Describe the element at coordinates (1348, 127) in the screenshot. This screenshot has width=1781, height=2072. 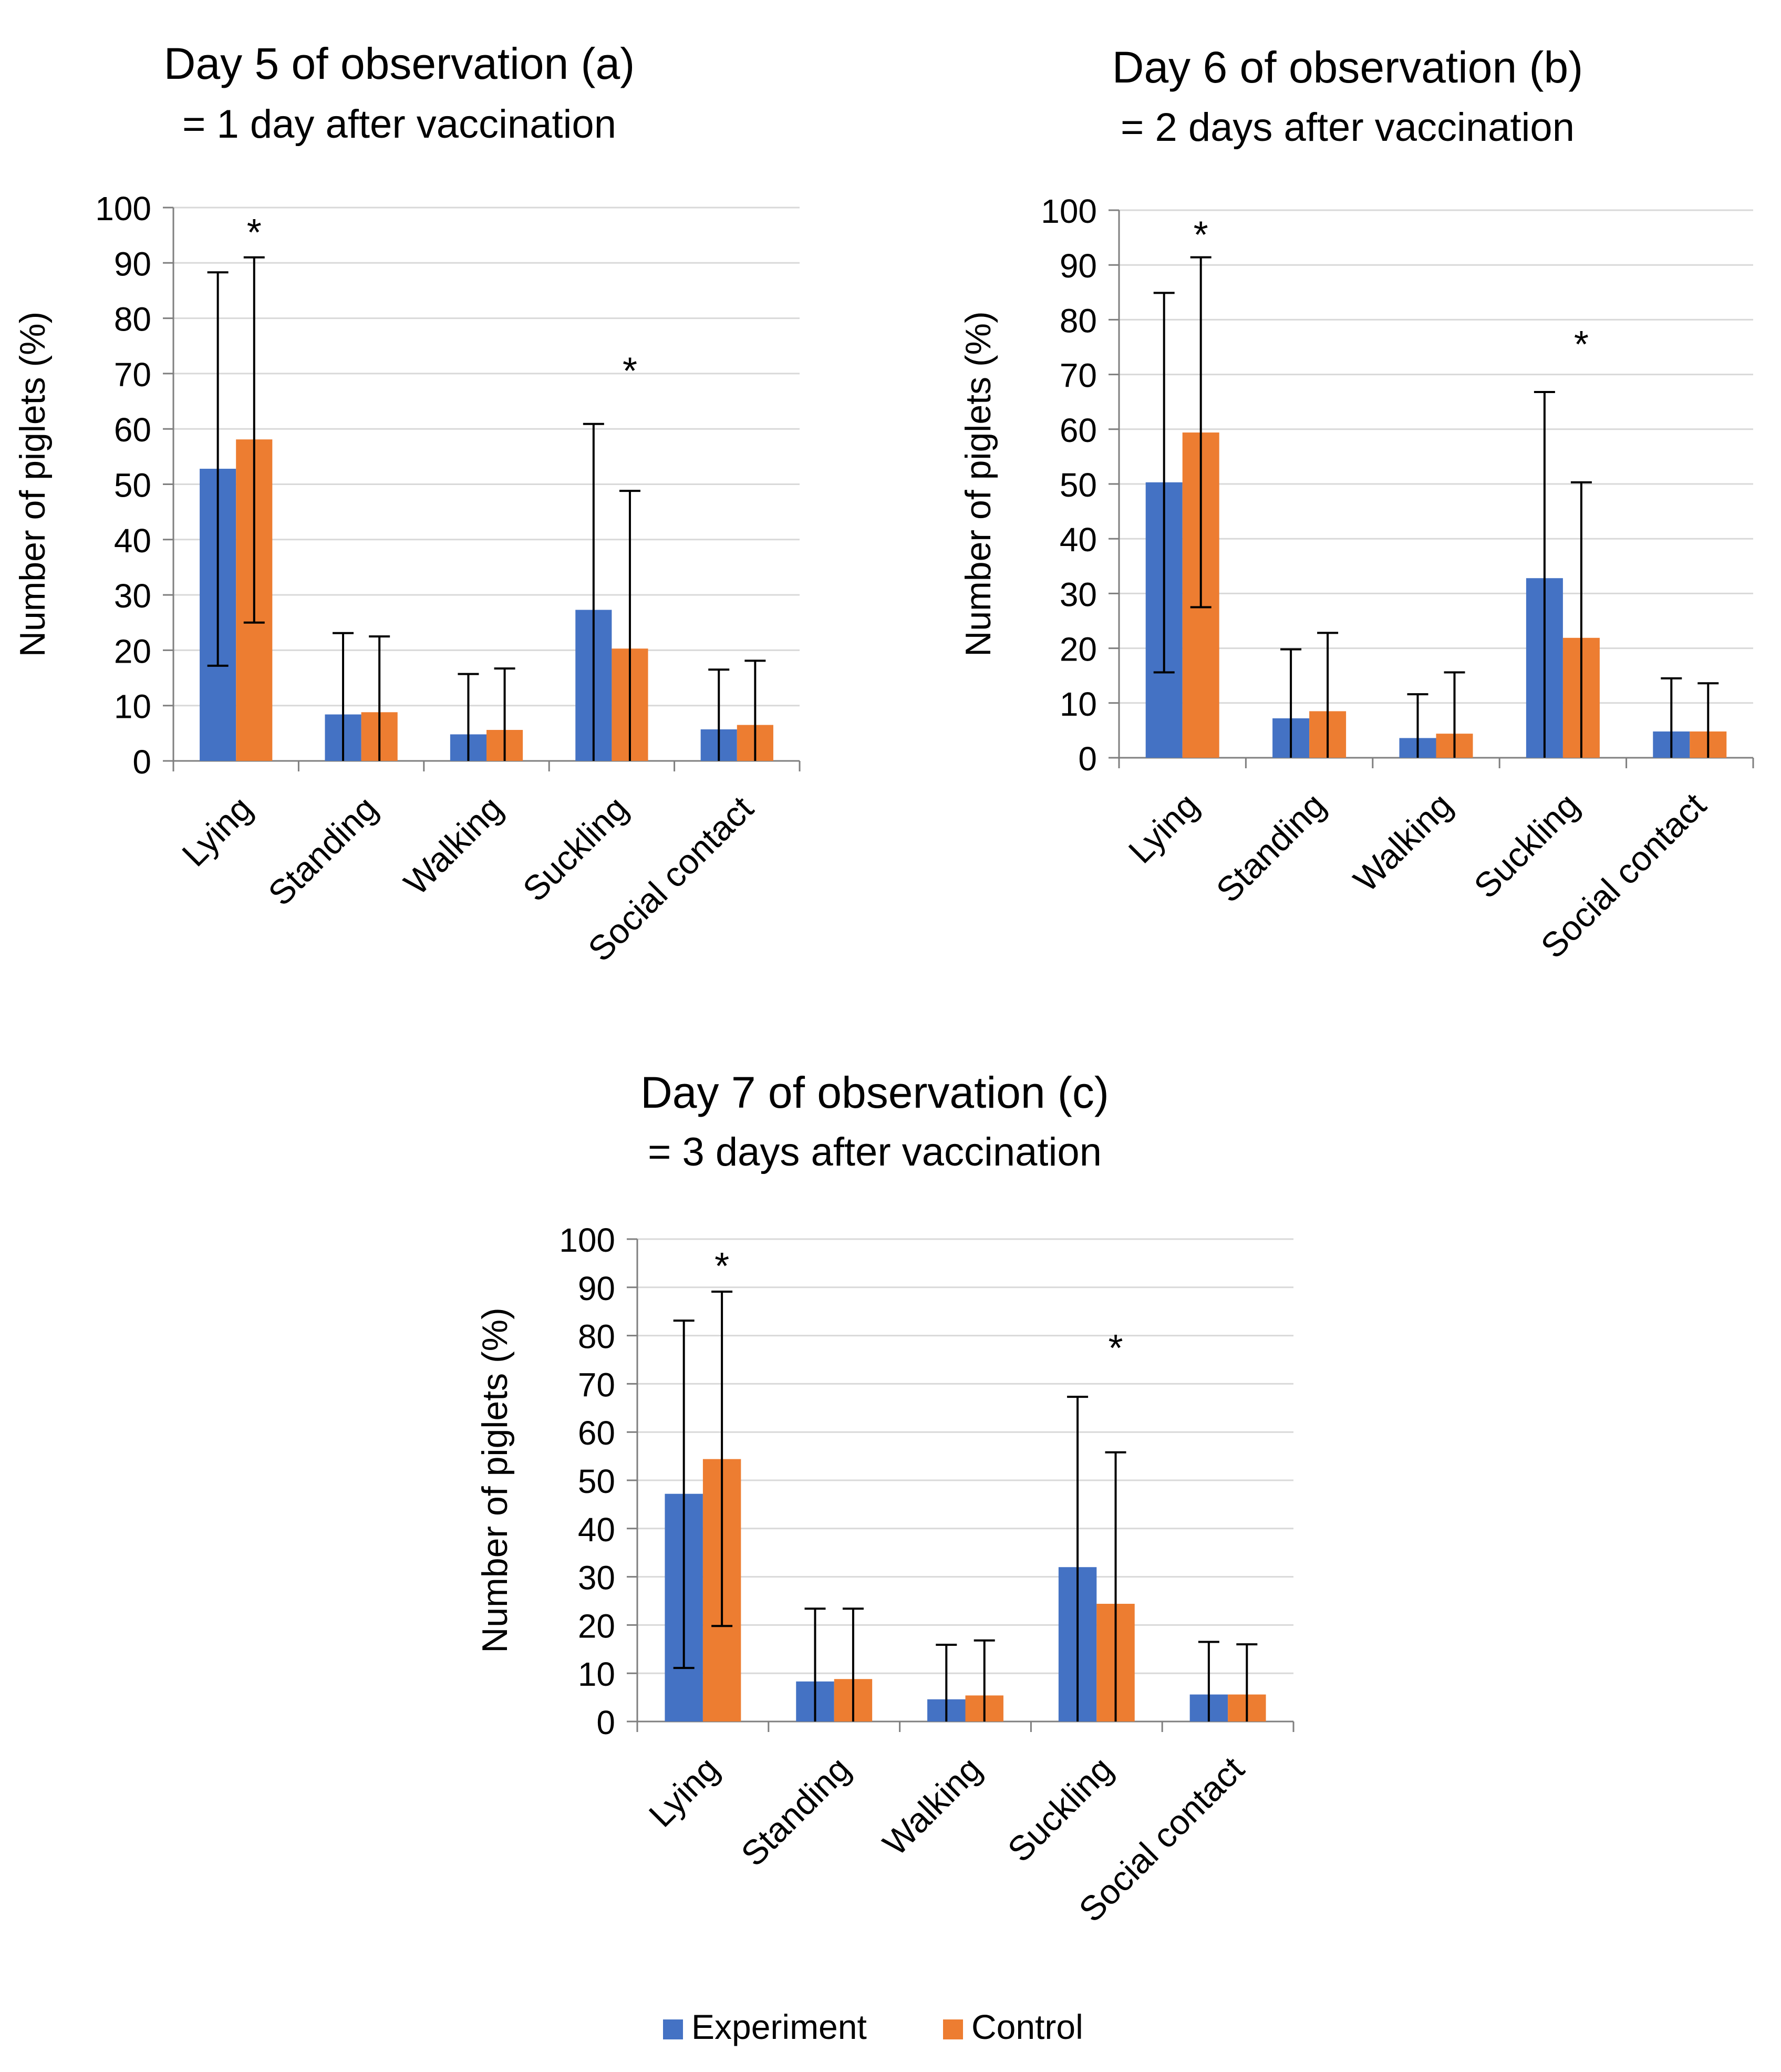
I see `chart-subtitle: = 2 days after vaccination` at that location.